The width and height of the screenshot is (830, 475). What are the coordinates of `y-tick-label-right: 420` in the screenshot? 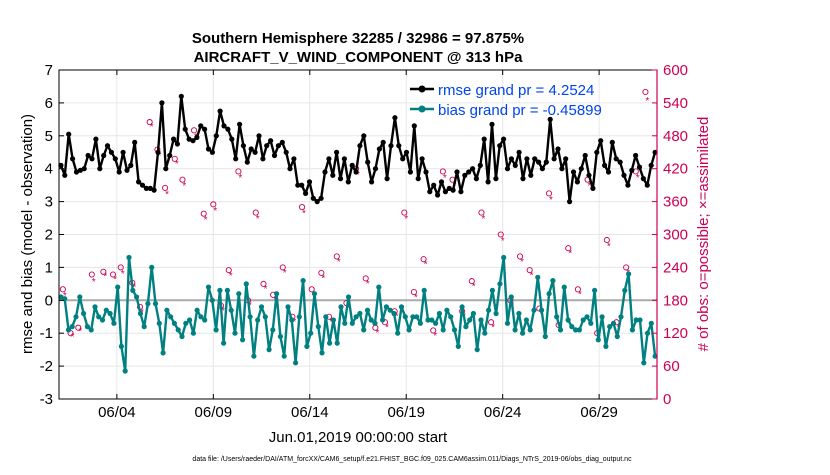 It's located at (675, 169).